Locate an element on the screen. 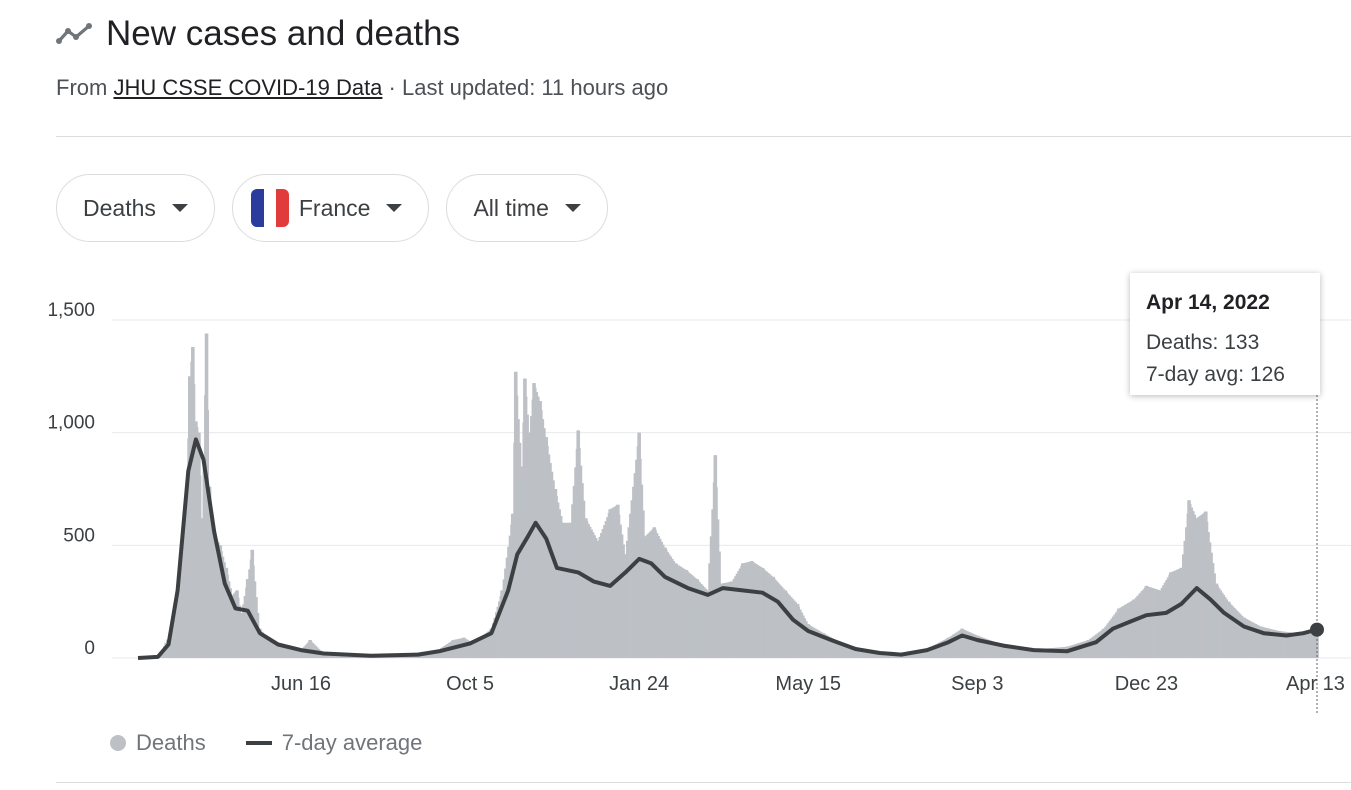 Image resolution: width=1351 pixels, height=790 pixels. legend-avg-label: 7-day average is located at coordinates (352, 742).